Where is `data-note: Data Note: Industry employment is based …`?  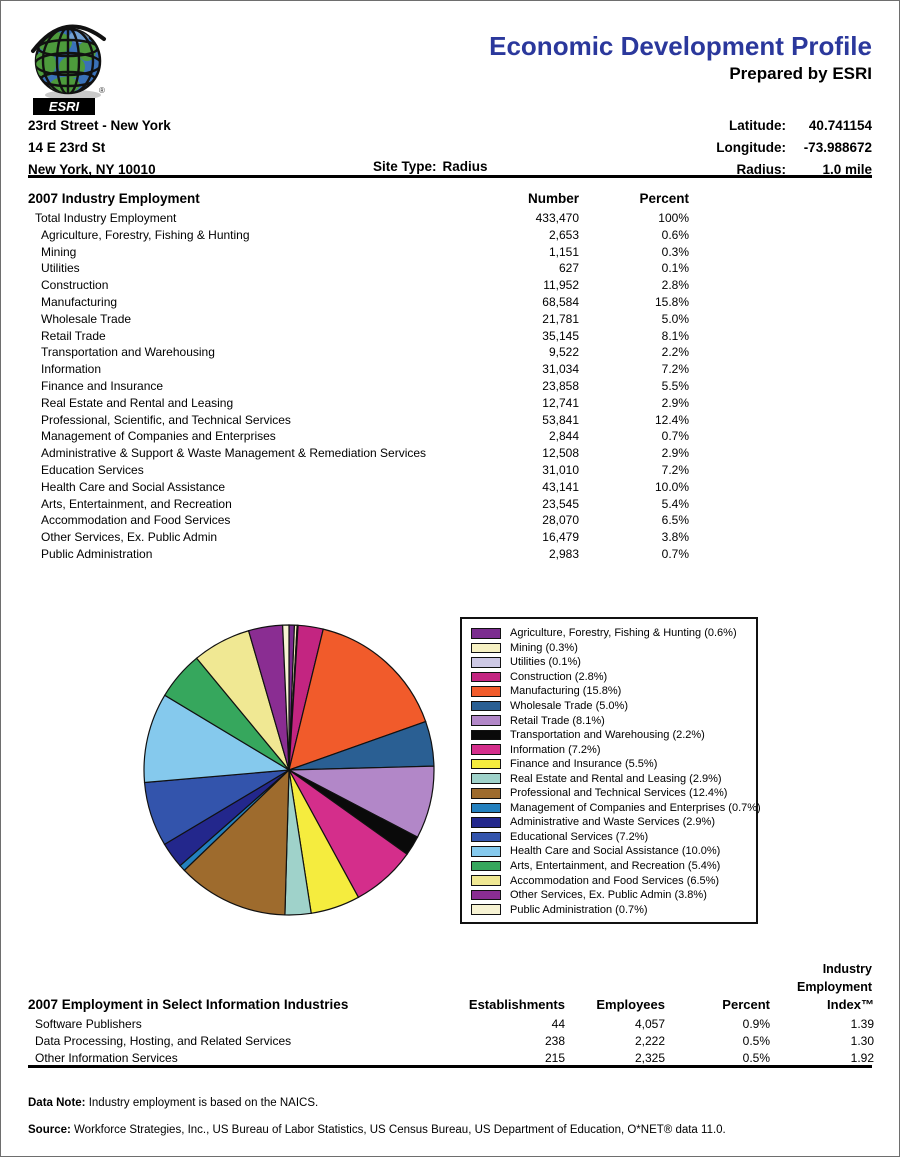
data-note: Data Note: Industry employment is based … is located at coordinates (173, 1103).